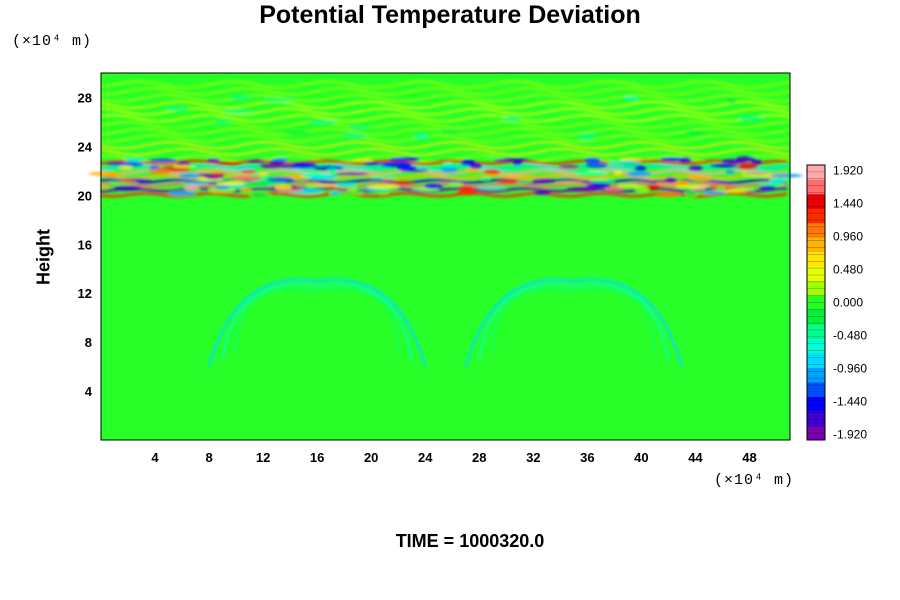  I want to click on x-tick-label: 32, so click(533, 457).